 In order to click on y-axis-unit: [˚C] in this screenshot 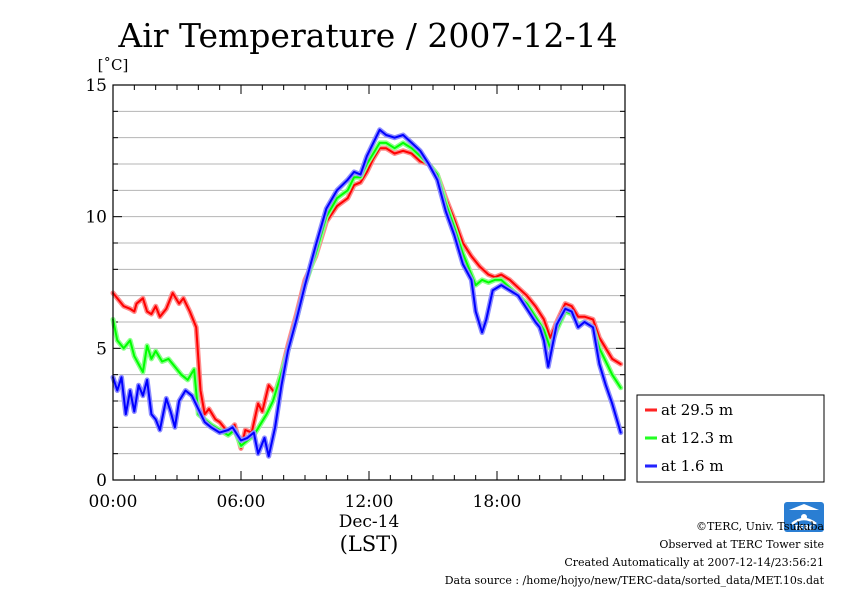, I will do `click(113, 65)`.